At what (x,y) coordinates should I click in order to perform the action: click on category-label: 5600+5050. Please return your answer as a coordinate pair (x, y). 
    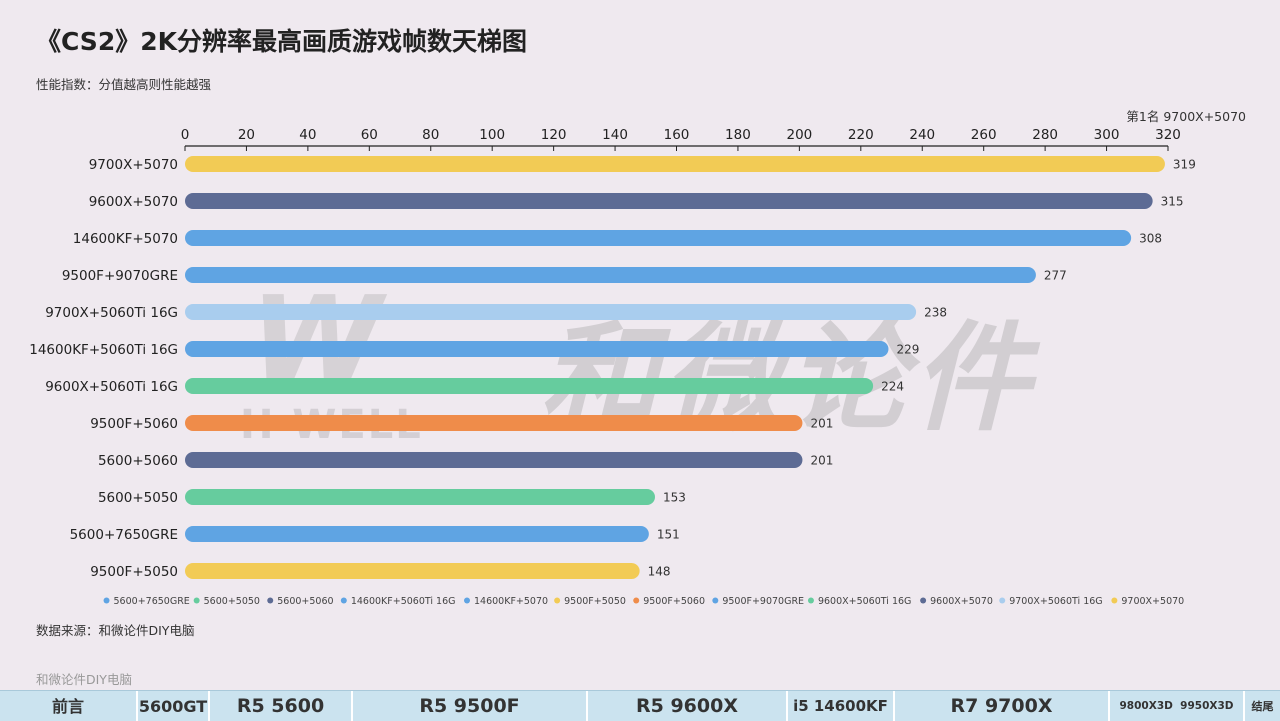
    Looking at the image, I should click on (138, 498).